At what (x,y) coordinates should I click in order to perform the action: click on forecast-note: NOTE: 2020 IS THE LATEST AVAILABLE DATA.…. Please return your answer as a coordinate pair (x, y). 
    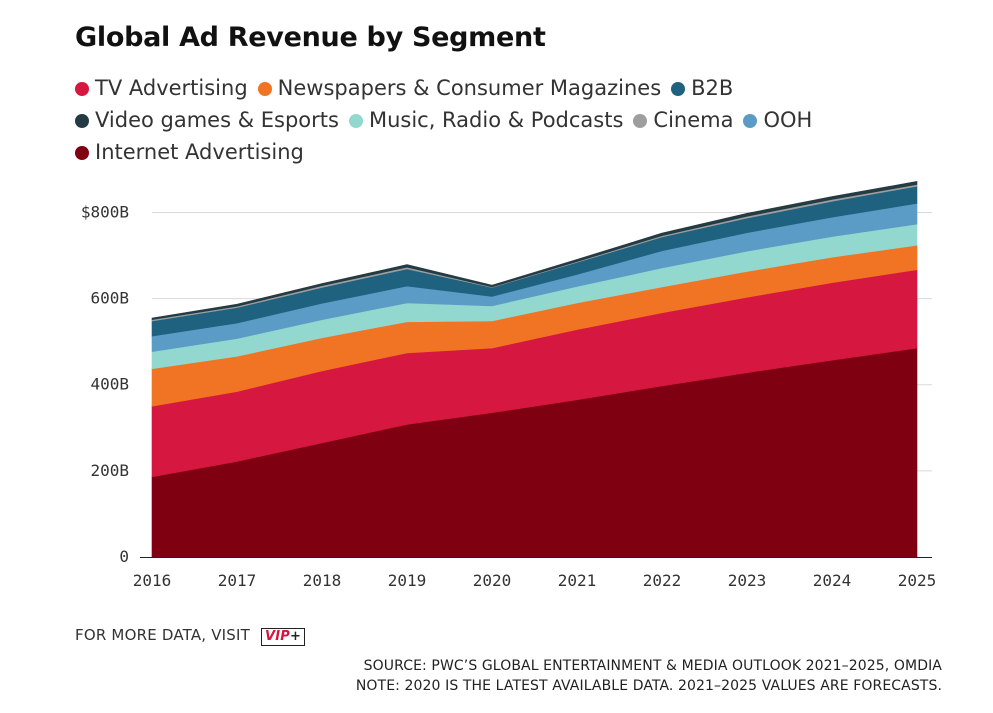
    Looking at the image, I should click on (648, 686).